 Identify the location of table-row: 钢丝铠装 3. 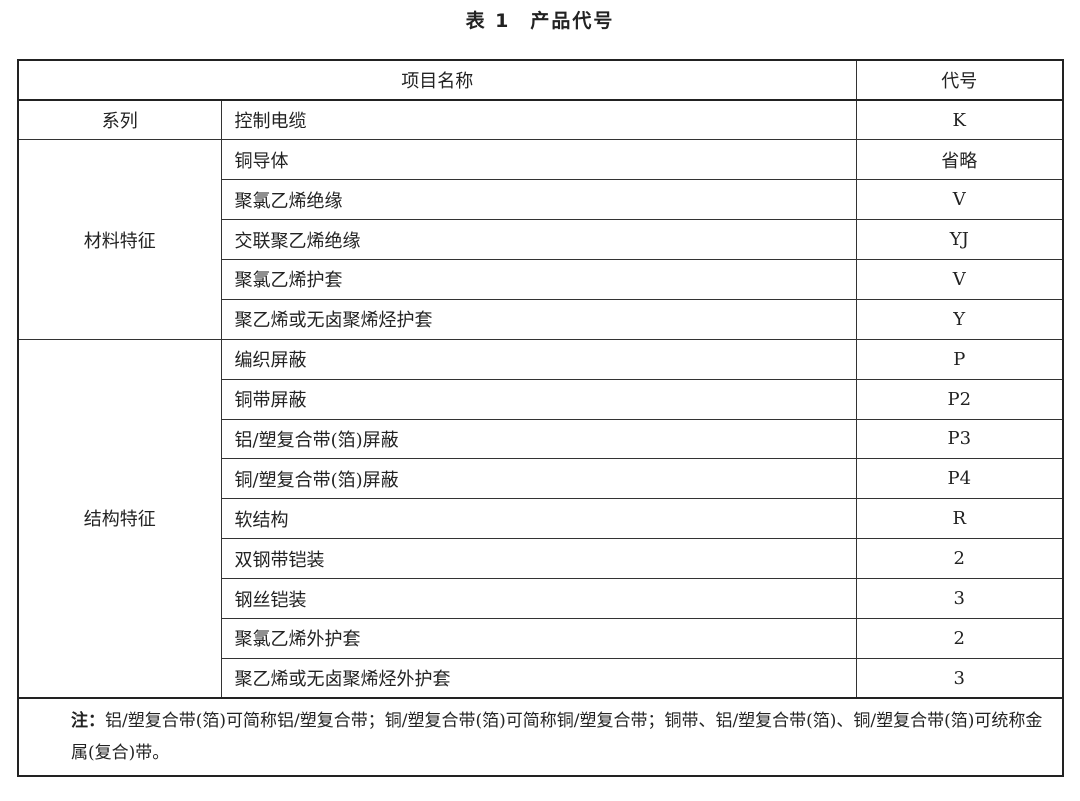
(541, 598).